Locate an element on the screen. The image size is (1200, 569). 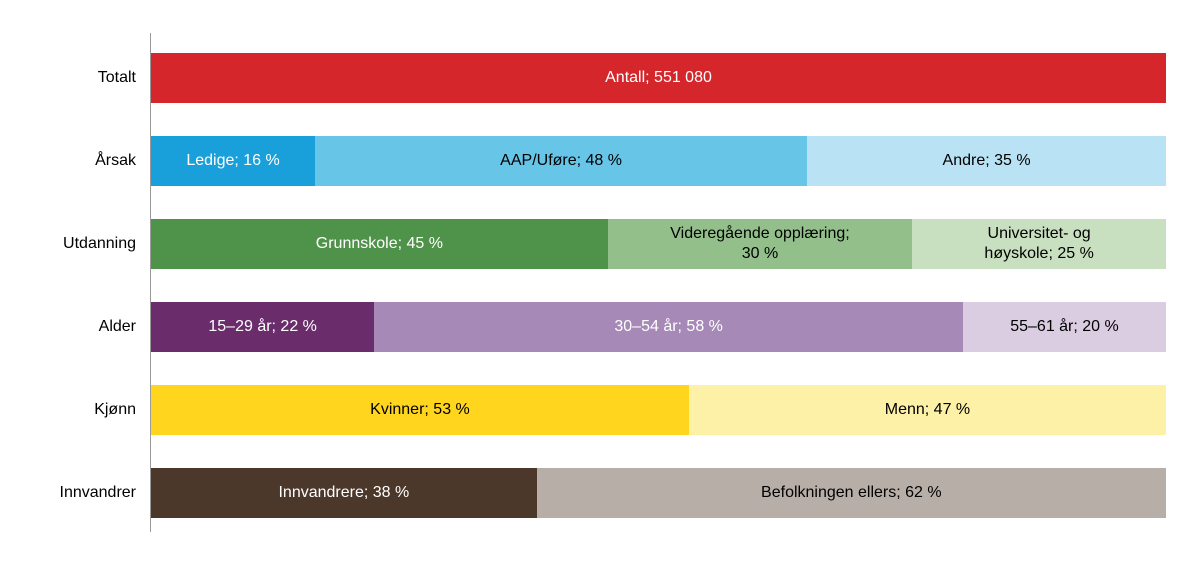
bar-group: Kvinner; 53 % Menn; 47 % is located at coordinates (658, 410).